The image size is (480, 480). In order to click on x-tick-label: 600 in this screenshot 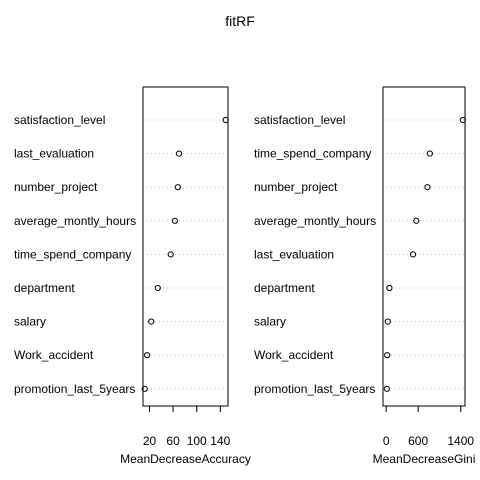, I will do `click(418, 441)`.